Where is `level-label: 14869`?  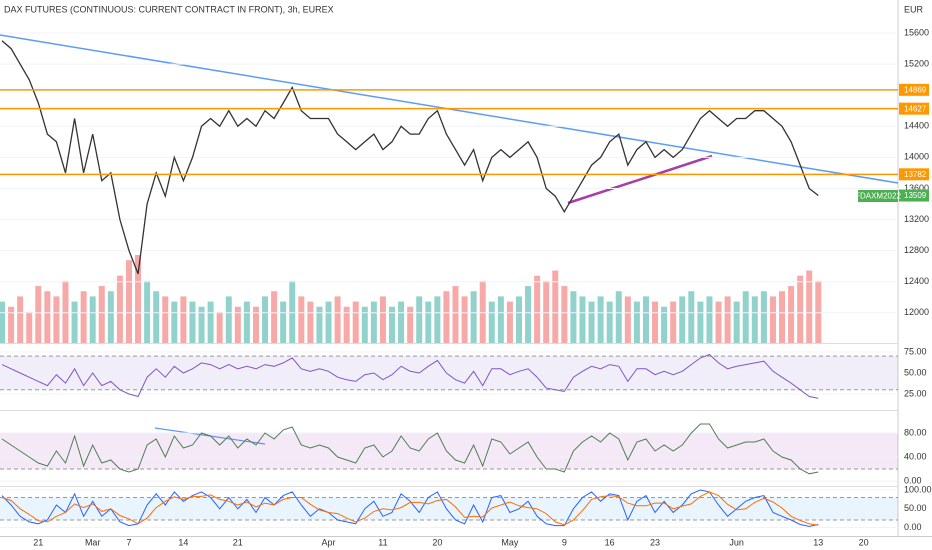 level-label: 14869 is located at coordinates (915, 89).